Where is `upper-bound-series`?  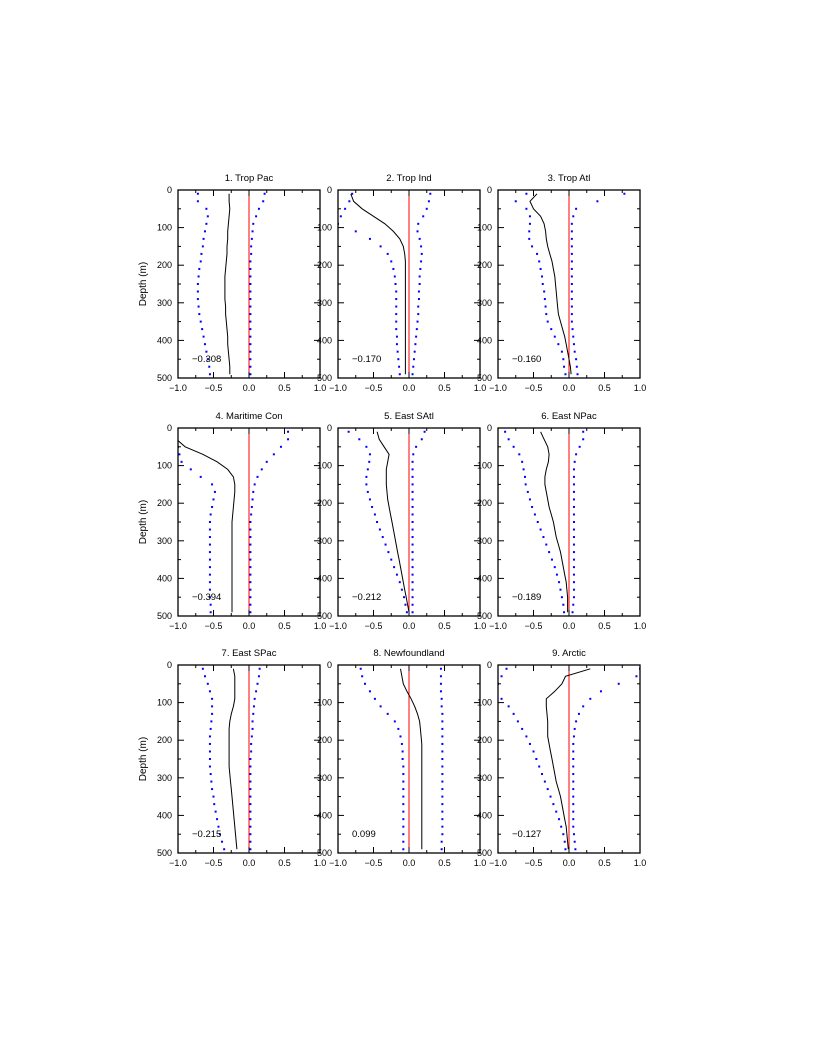 upper-bound-series is located at coordinates (606, 759).